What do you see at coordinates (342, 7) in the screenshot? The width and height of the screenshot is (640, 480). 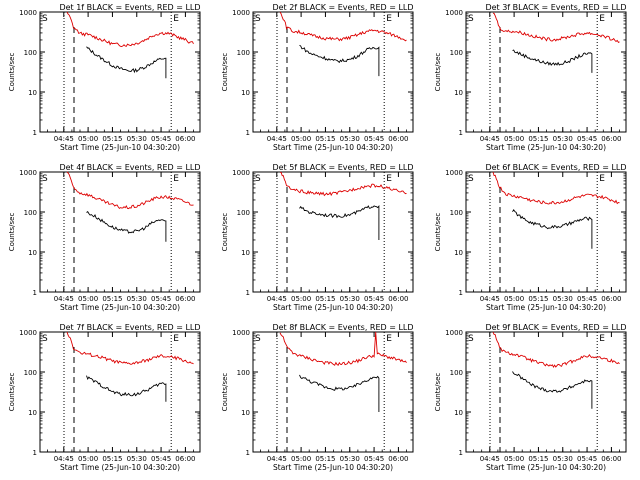 I see `chart-title: Det 2f BLACK = Events, RED = LLD` at bounding box center [342, 7].